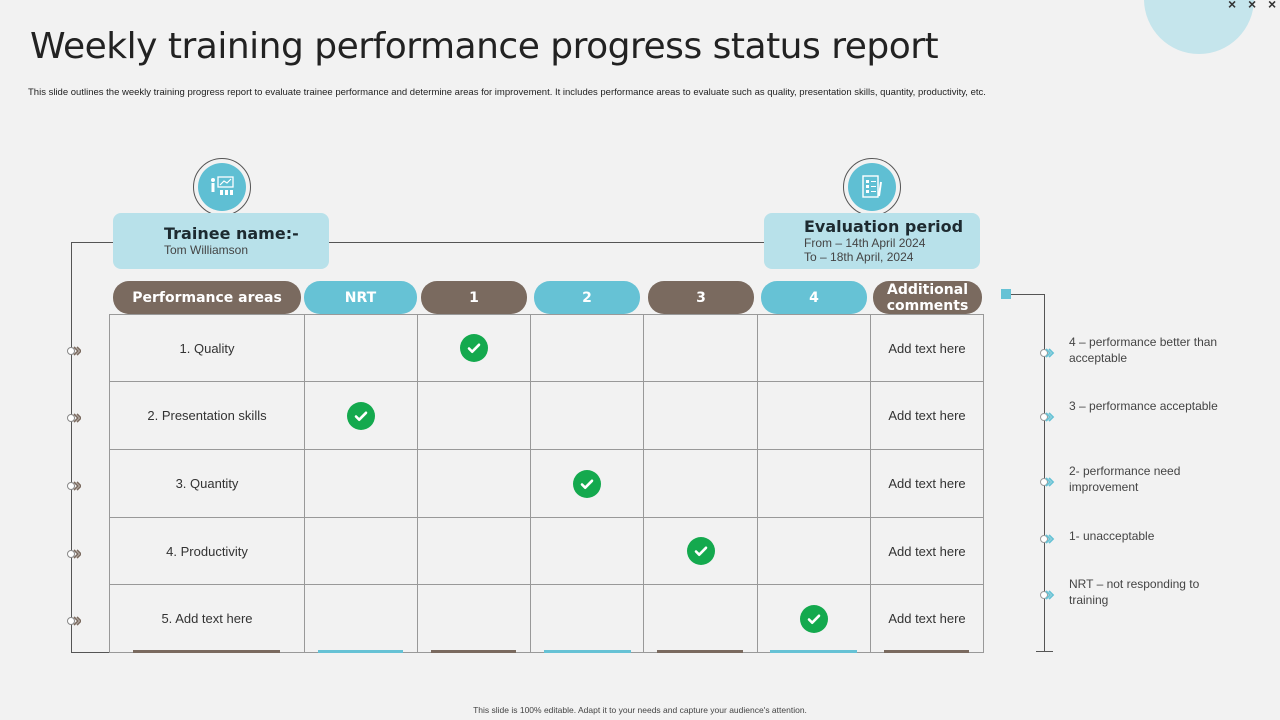 The width and height of the screenshot is (1280, 720). What do you see at coordinates (1143, 406) in the screenshot?
I see `legend-item: 3 – performance acceptable` at bounding box center [1143, 406].